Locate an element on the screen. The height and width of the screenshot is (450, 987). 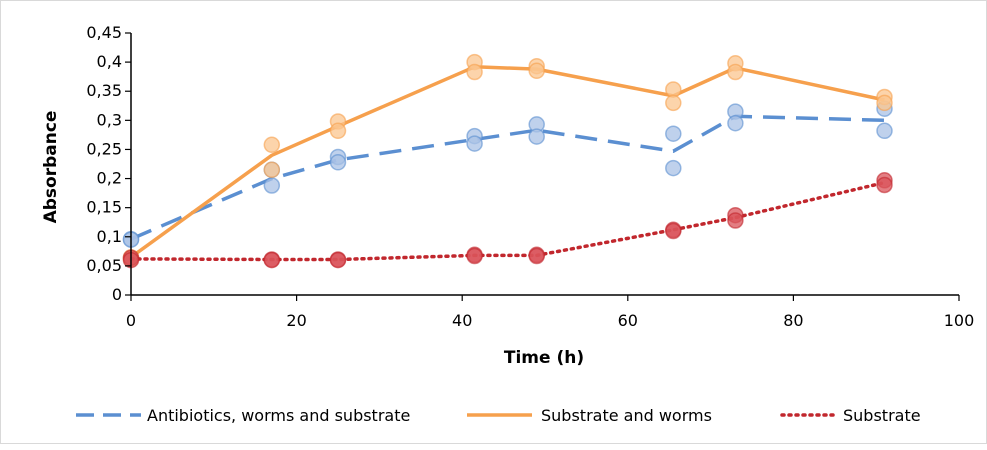
y-tick-label: 0,25 is located at coordinates (104, 148).